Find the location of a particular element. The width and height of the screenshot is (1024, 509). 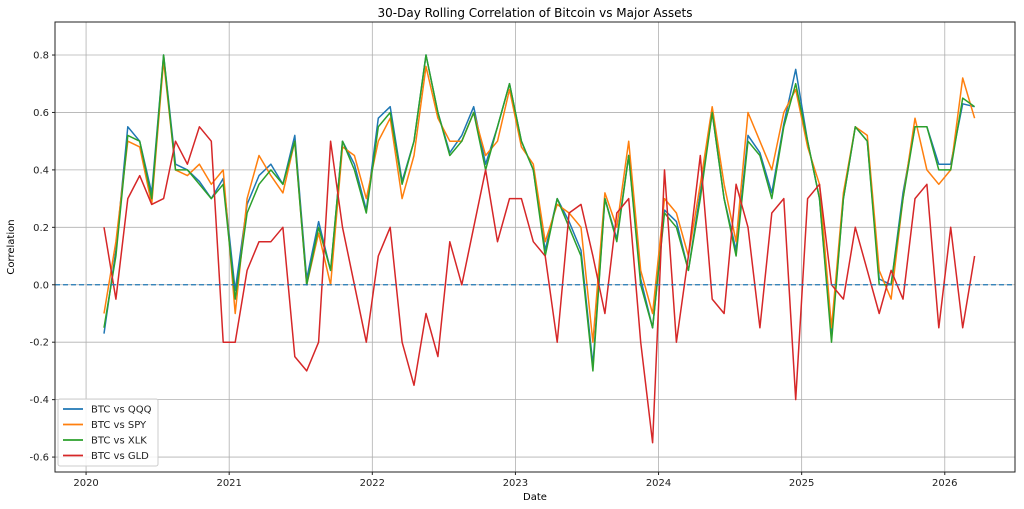

y-tick-label: 0.6 is located at coordinates (41, 113).